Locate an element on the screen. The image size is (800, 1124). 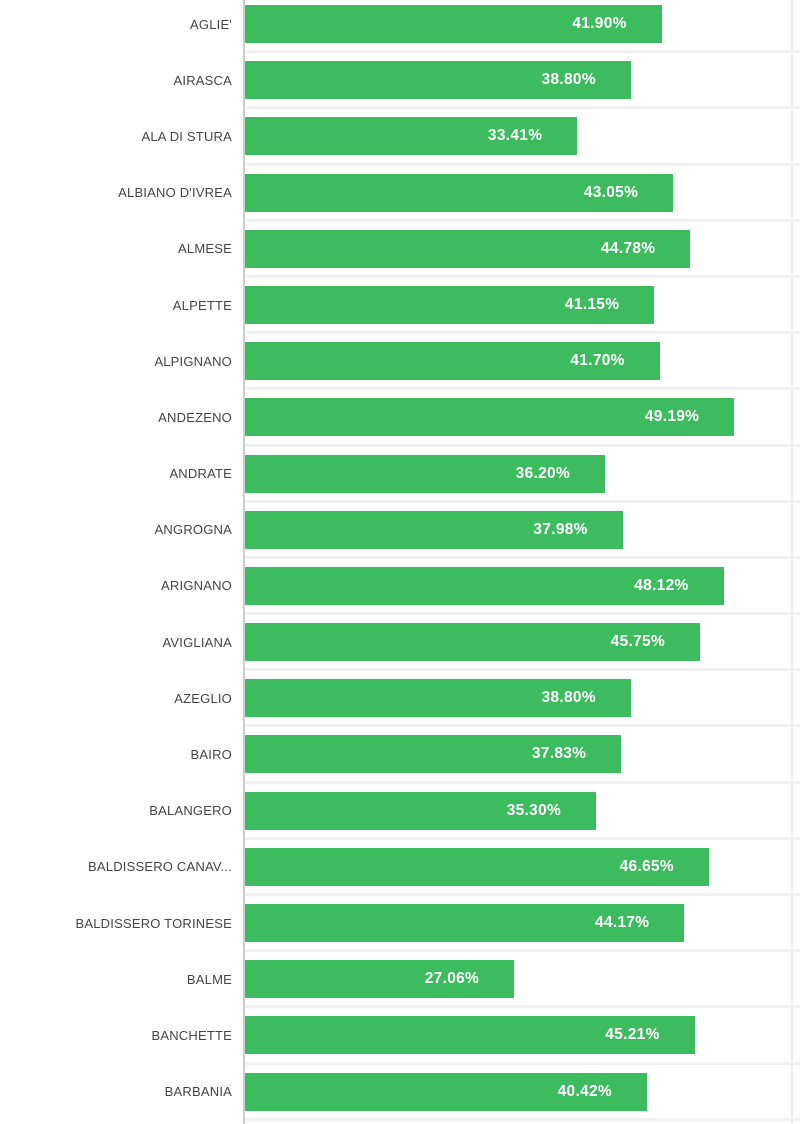
chart-row: ANGROGNA 37.98% is located at coordinates (400, 531).